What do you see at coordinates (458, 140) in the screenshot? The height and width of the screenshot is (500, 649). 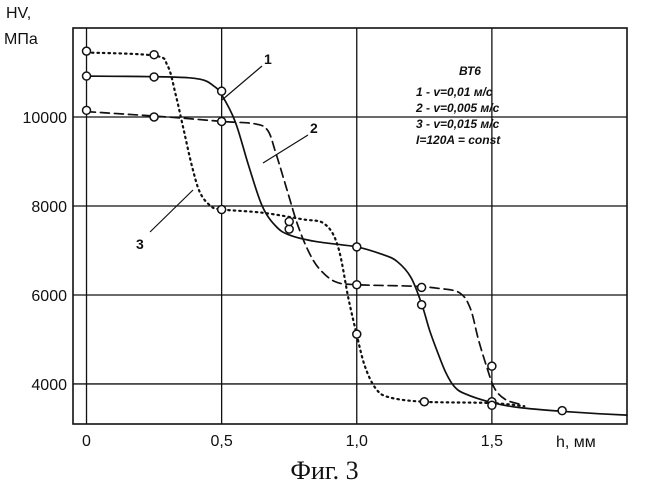 I see `legend-line-4: I=120A = const` at bounding box center [458, 140].